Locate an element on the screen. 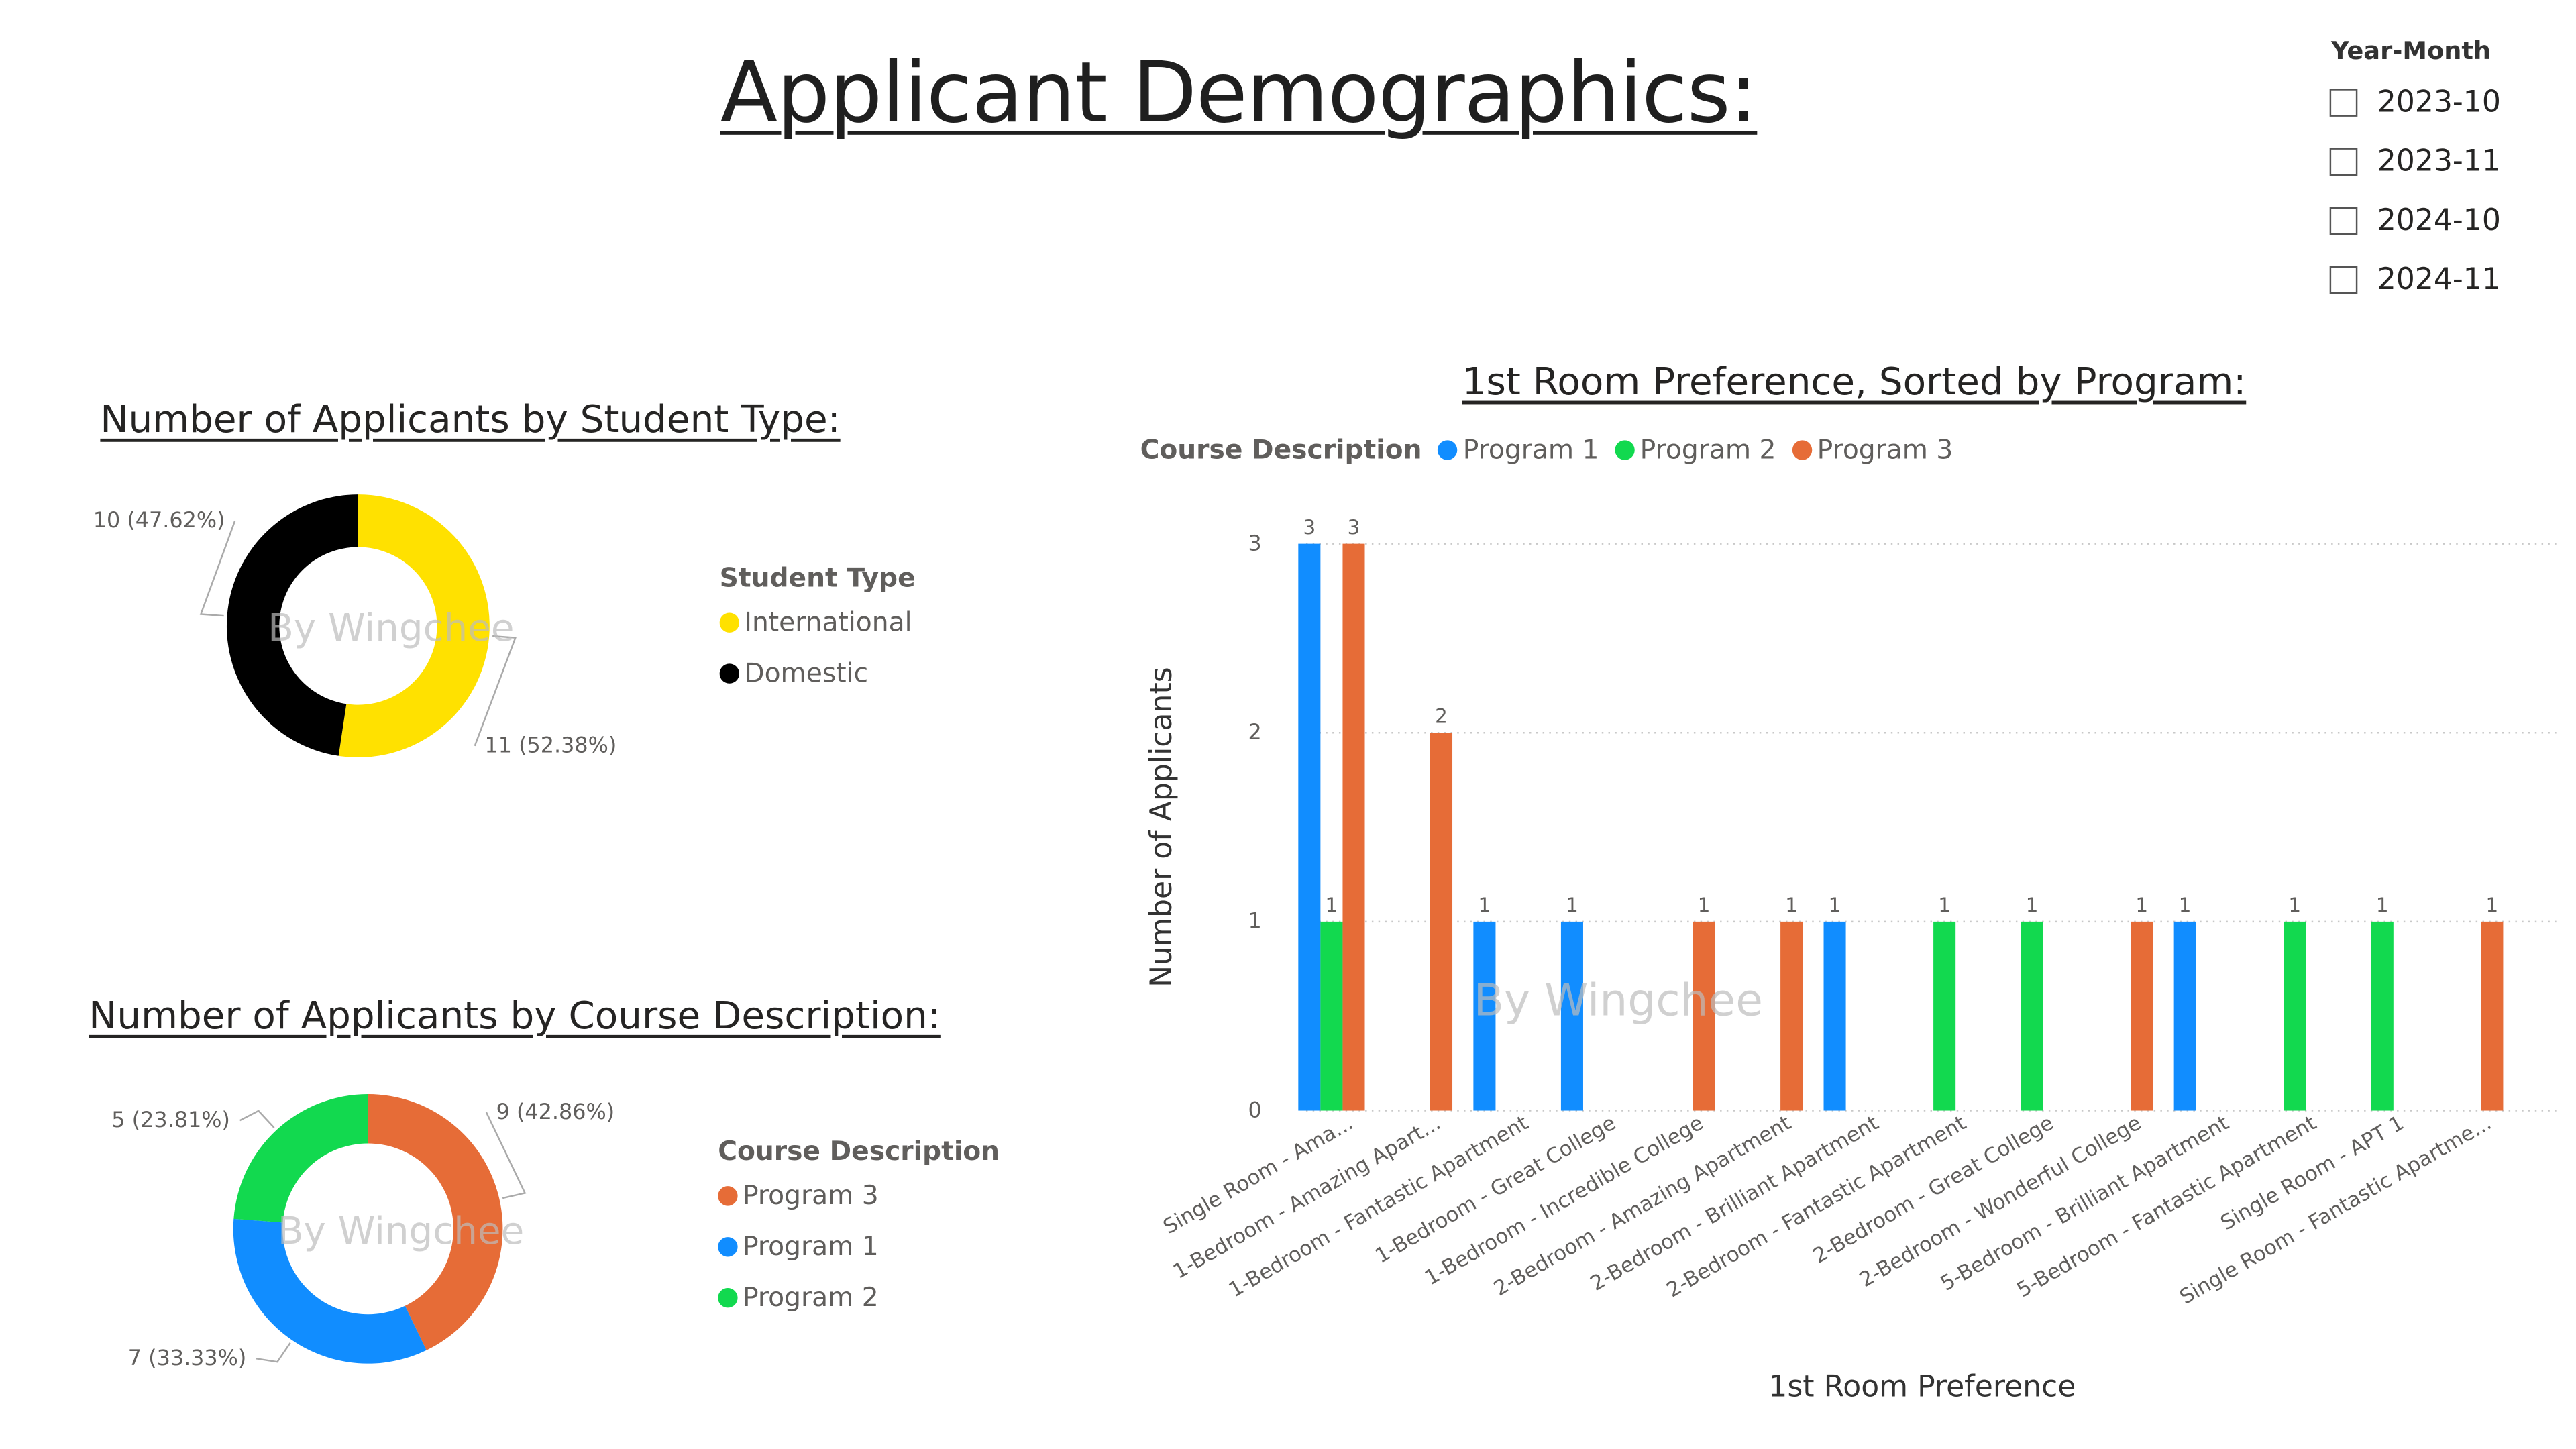  student-type-legend: Student Type International Domestic is located at coordinates (817, 625).